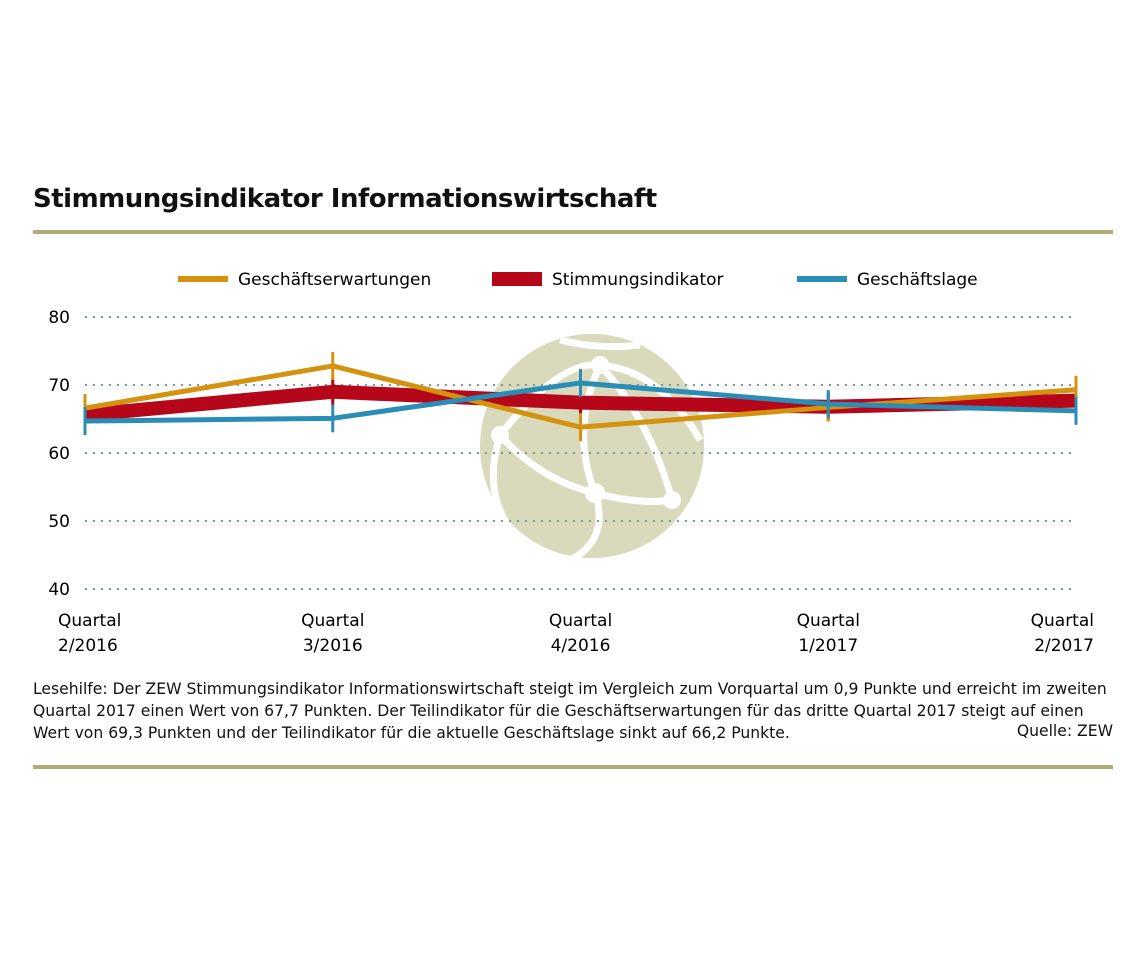  I want to click on y-tick-label: 40, so click(59, 590).